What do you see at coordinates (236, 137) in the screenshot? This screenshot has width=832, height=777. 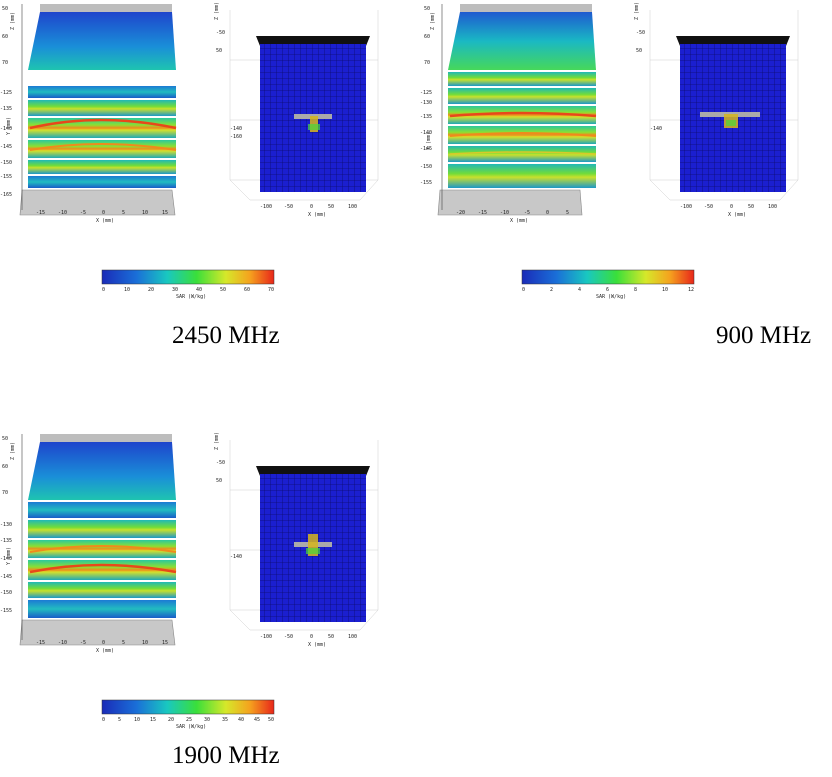 I see `svg-text: -160` at bounding box center [236, 137].